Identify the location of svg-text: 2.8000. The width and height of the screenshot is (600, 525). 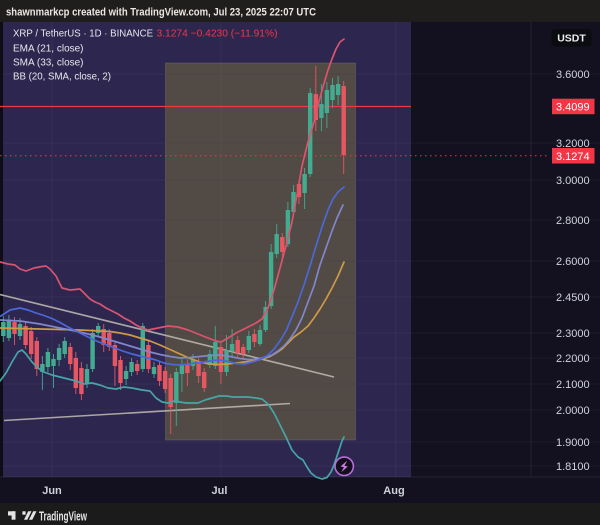
(573, 221).